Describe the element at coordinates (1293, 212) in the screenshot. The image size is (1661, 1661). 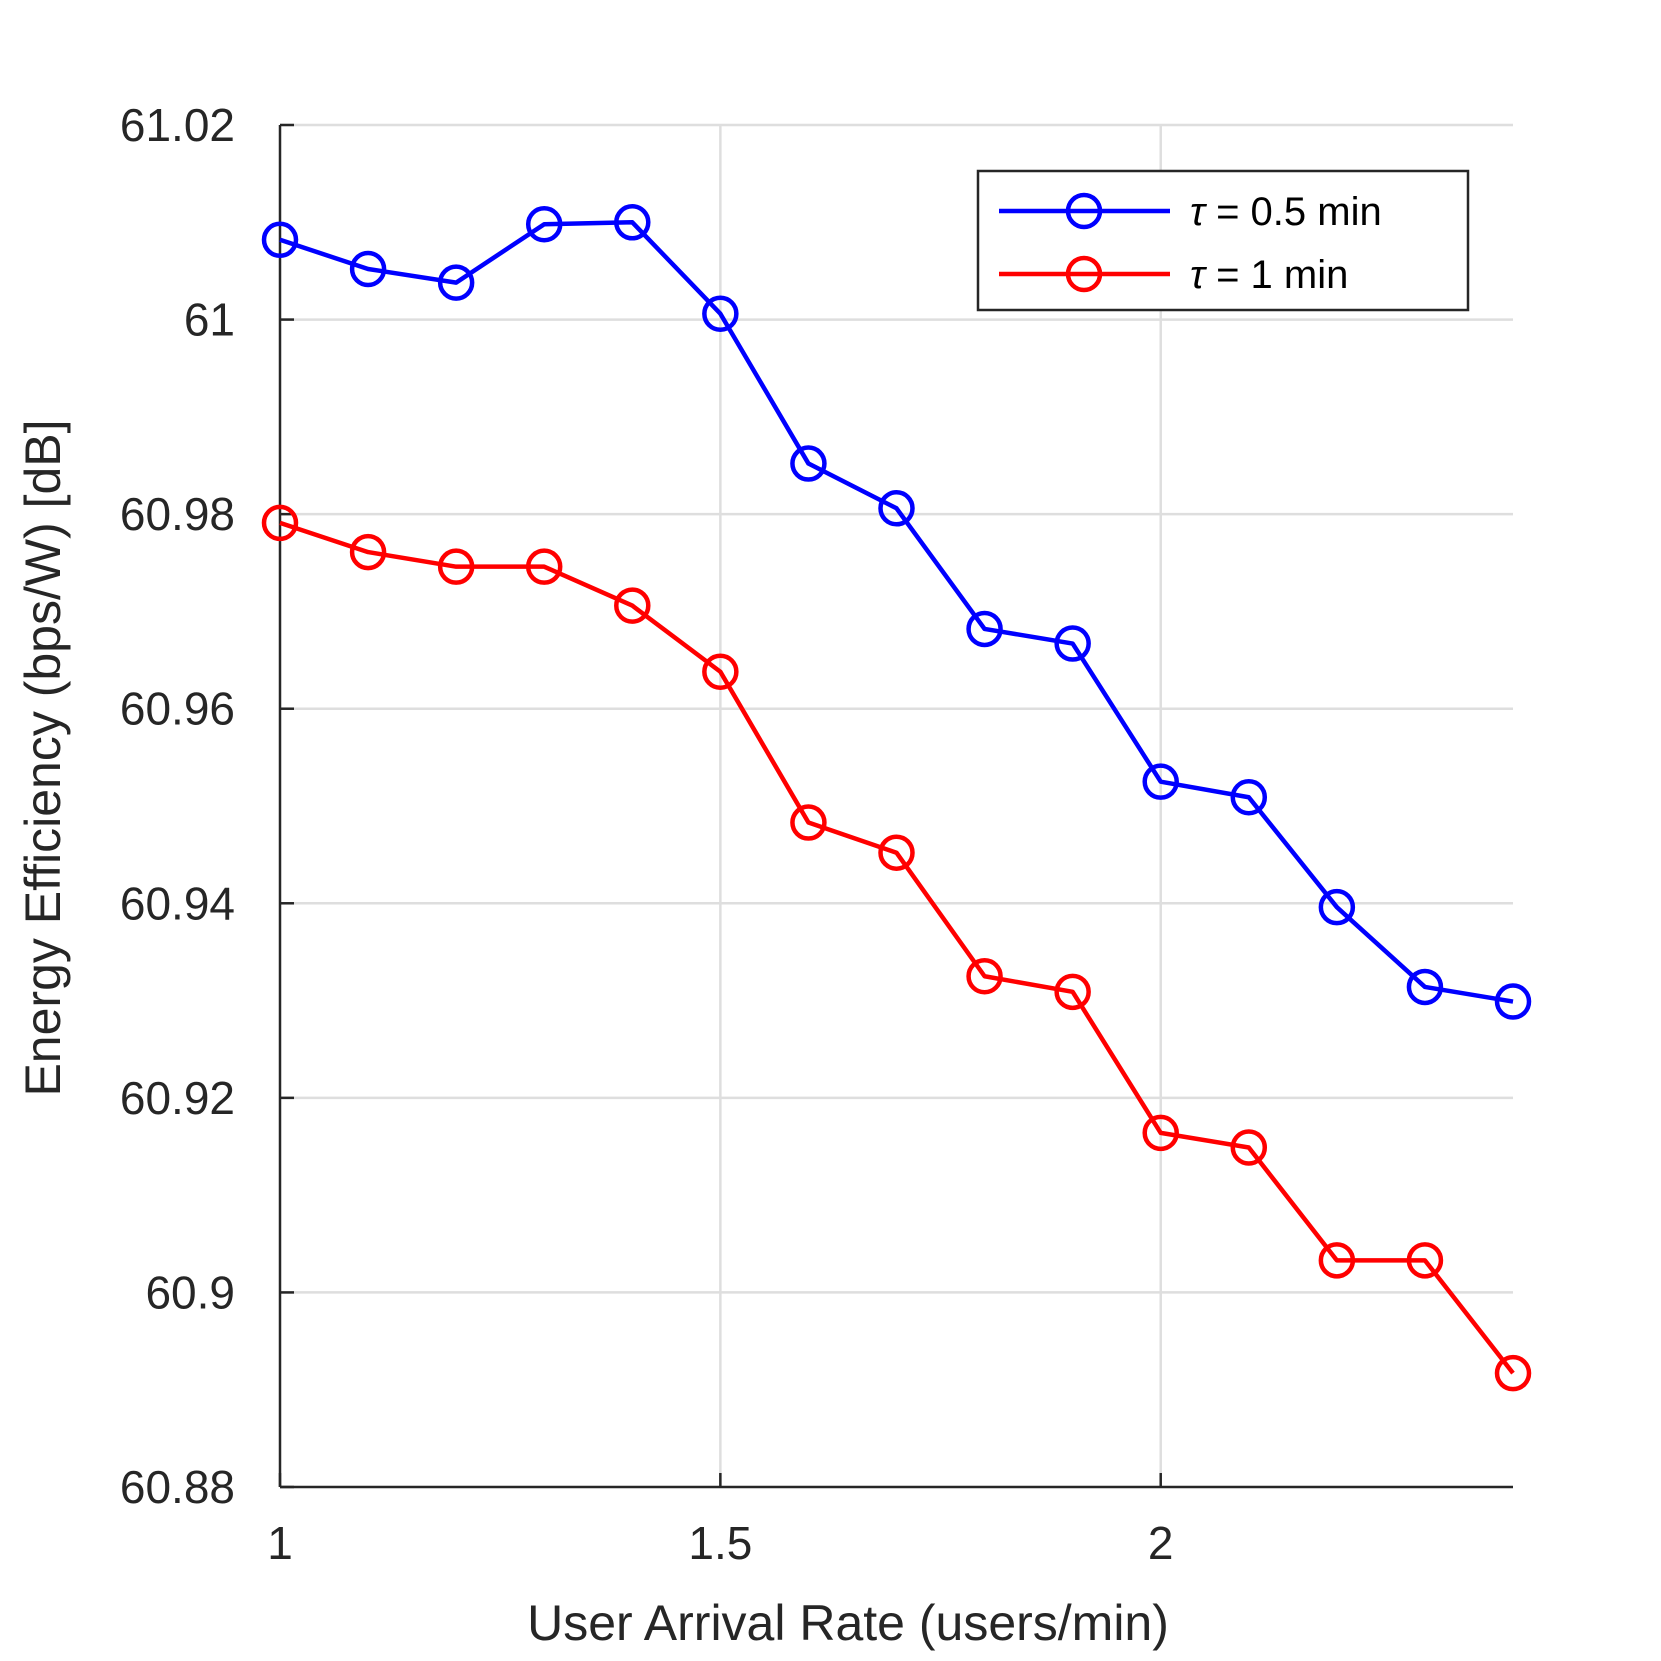
I see `legend-label-text: = 0.5 min` at that location.